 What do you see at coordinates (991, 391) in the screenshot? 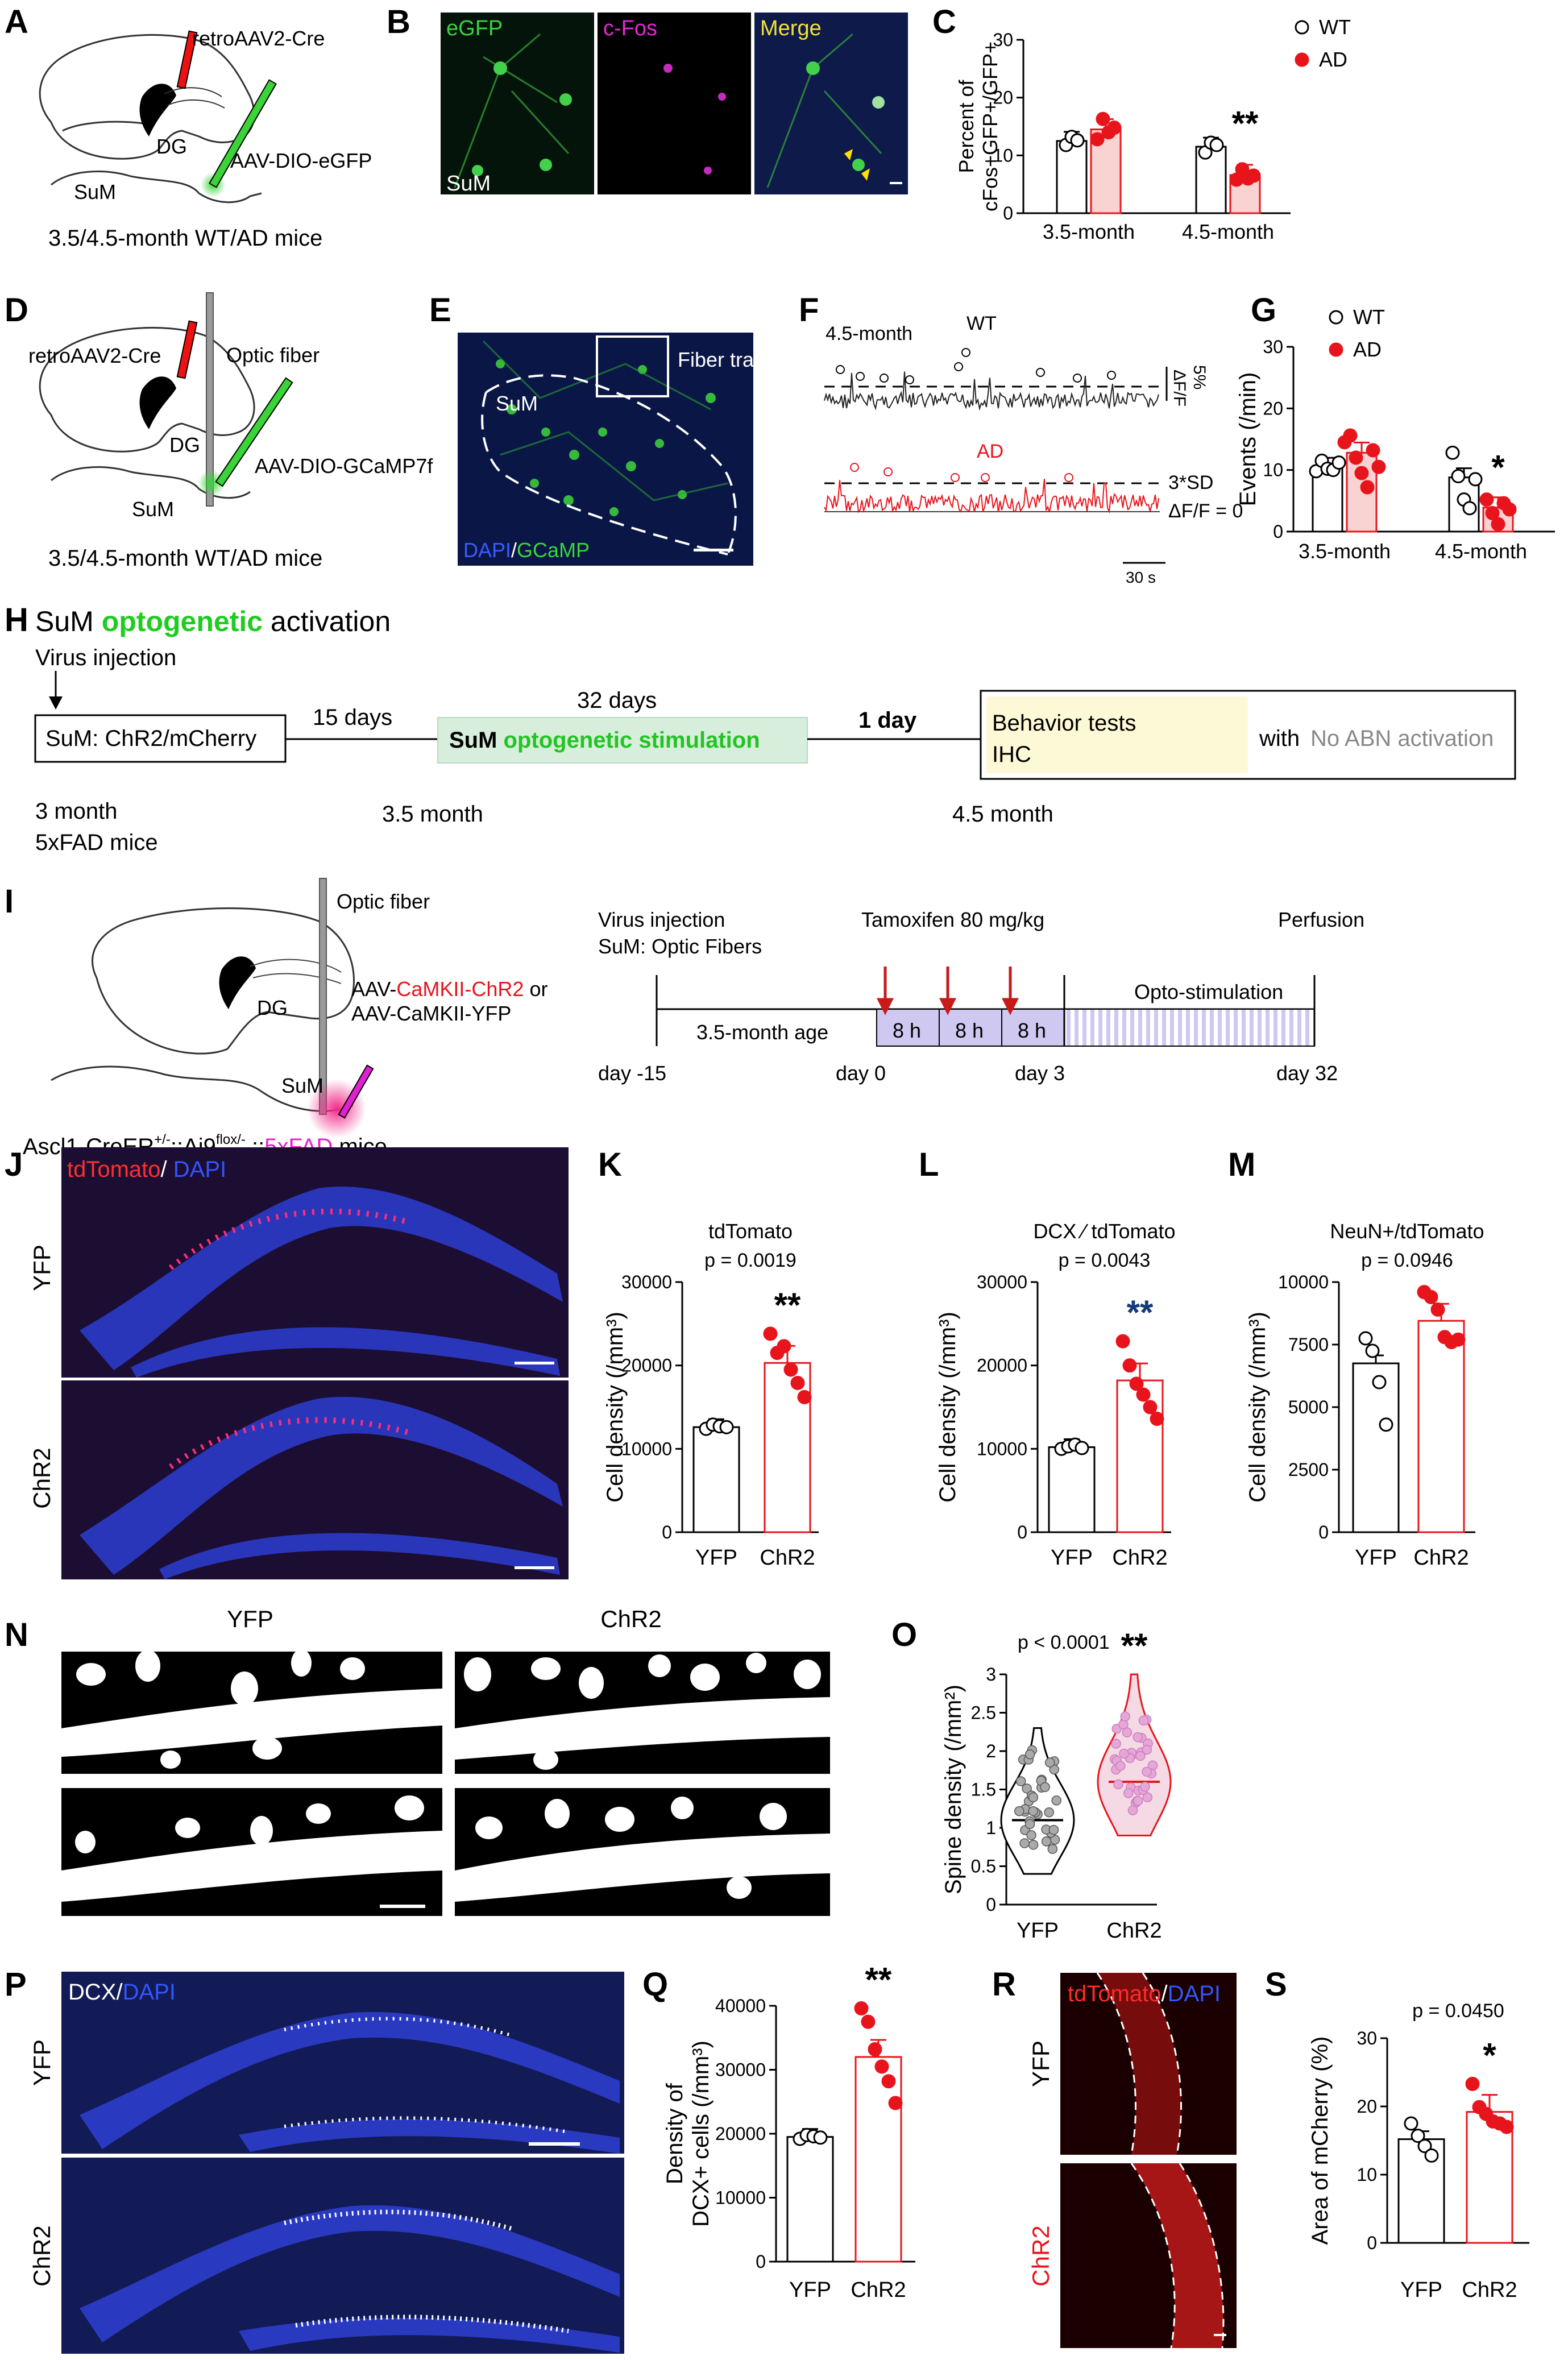
I see `f-wt-trace` at bounding box center [991, 391].